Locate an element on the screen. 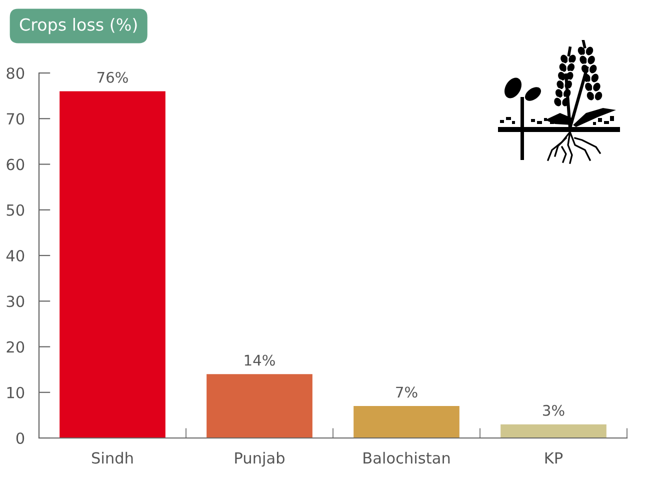 This screenshot has height=477, width=645. x-tick-label: Sindh is located at coordinates (112, 458).